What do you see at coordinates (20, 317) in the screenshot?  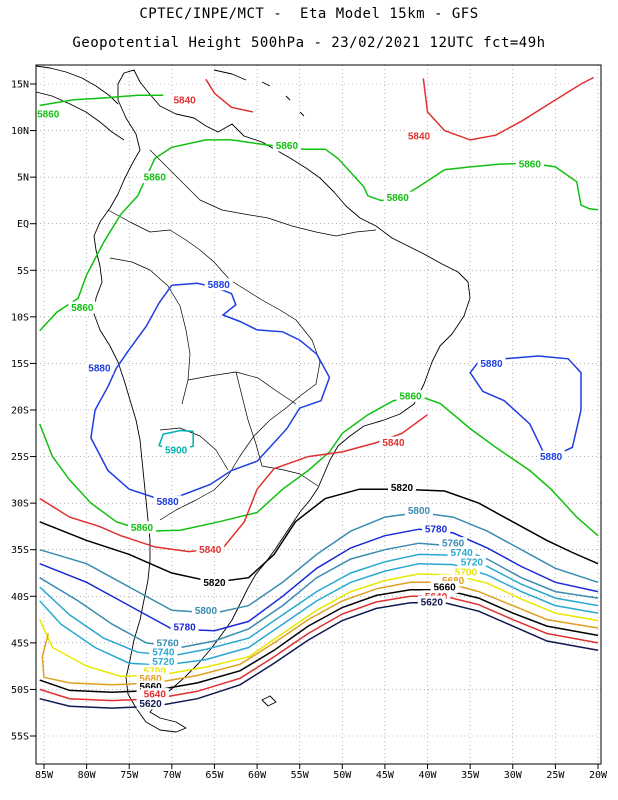 I see `lat-label: 10S` at bounding box center [20, 317].